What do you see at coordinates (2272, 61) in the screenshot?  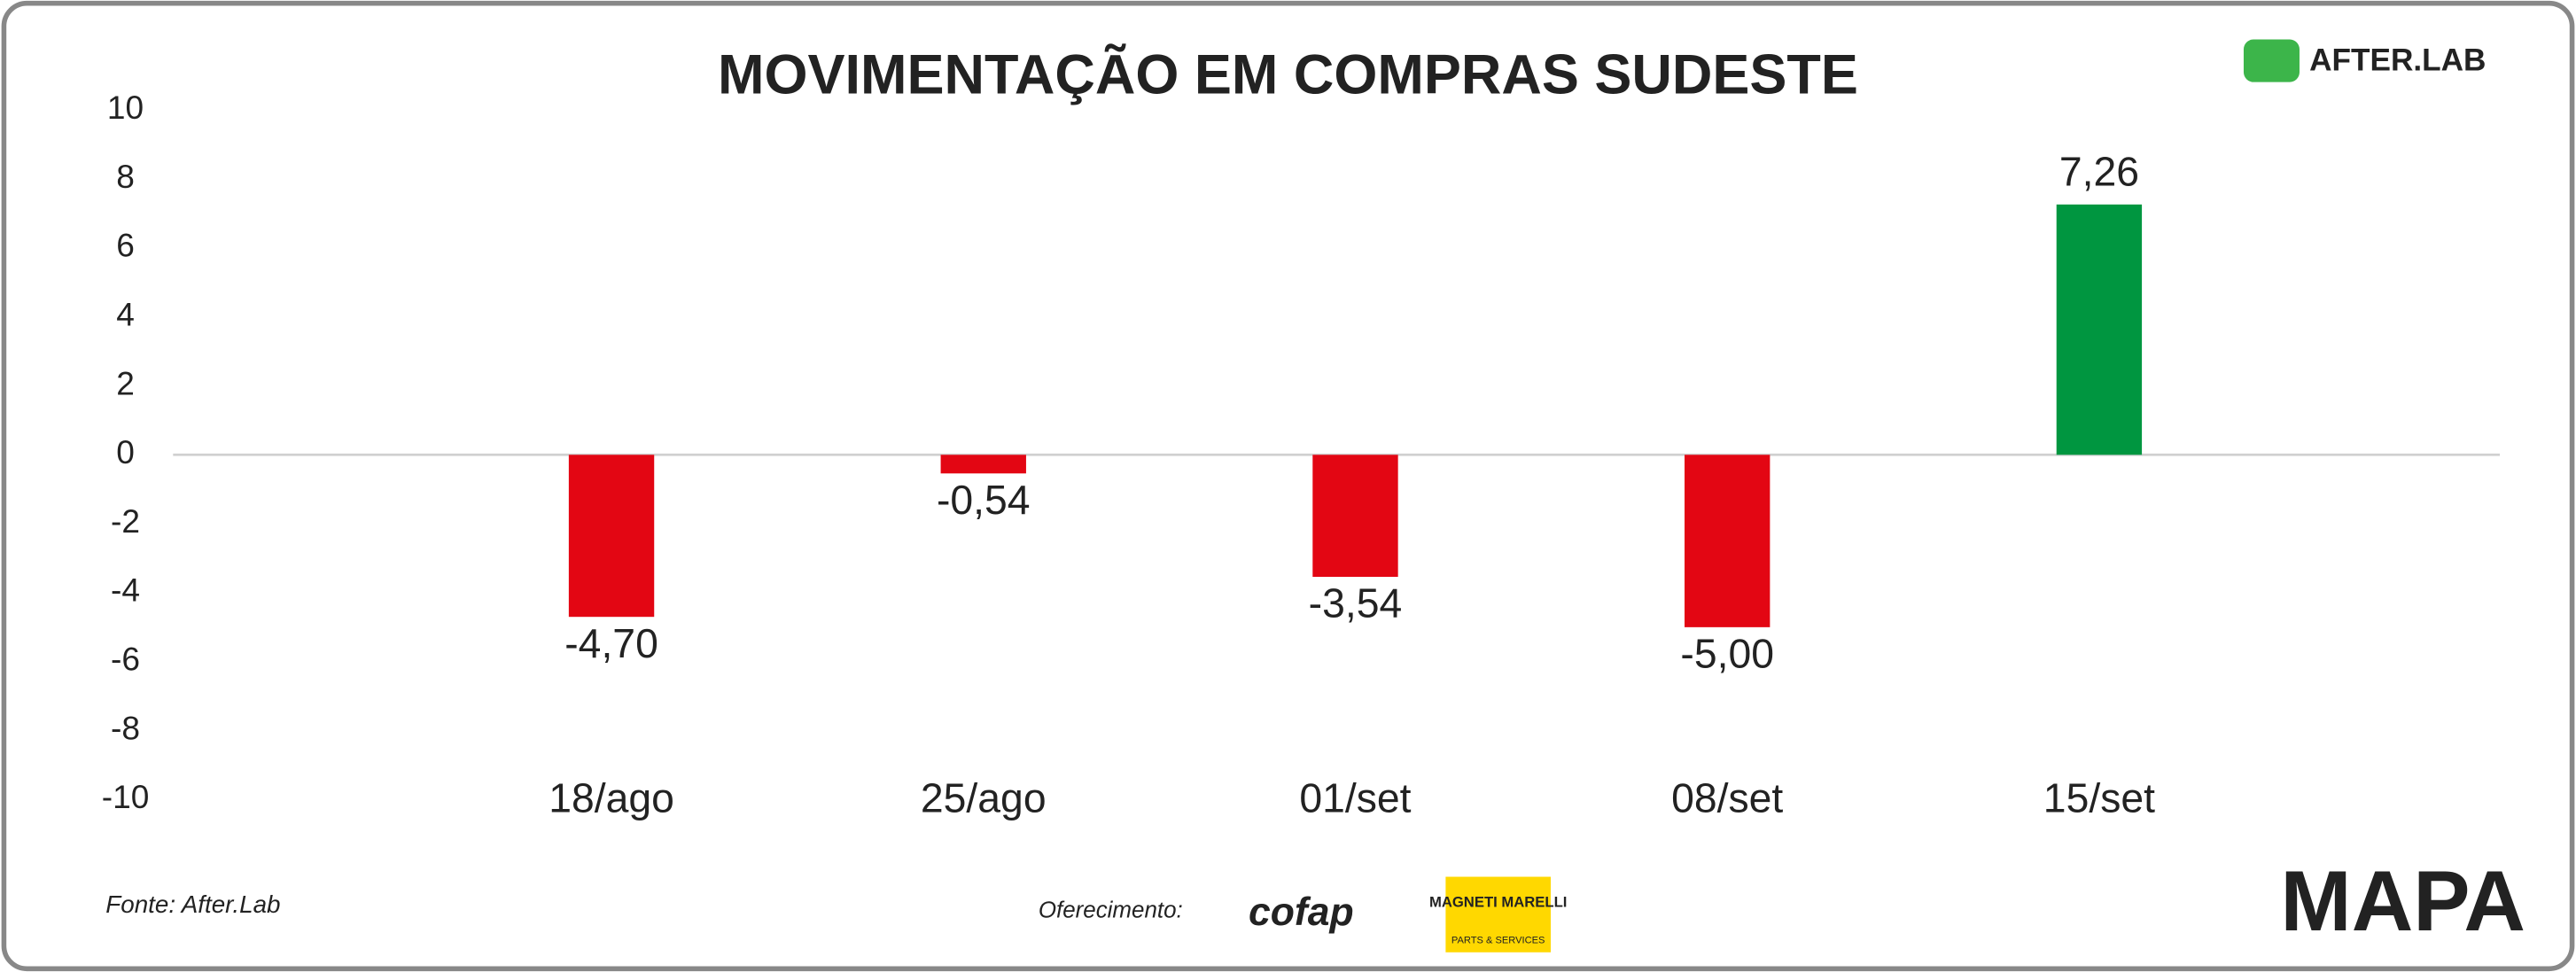 I see `afterlab-icon` at bounding box center [2272, 61].